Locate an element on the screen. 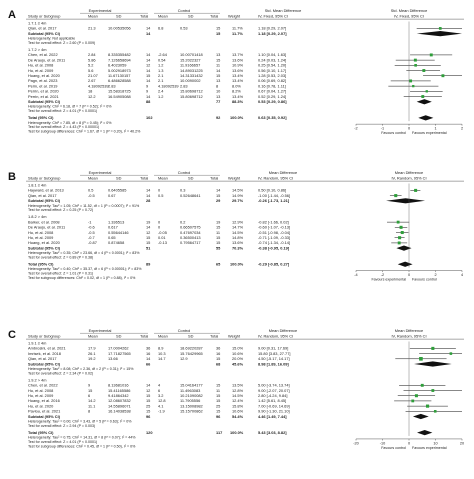 This screenshot has height=479, width=474. ctl-mean: -0.05 is located at coordinates (162, 232).